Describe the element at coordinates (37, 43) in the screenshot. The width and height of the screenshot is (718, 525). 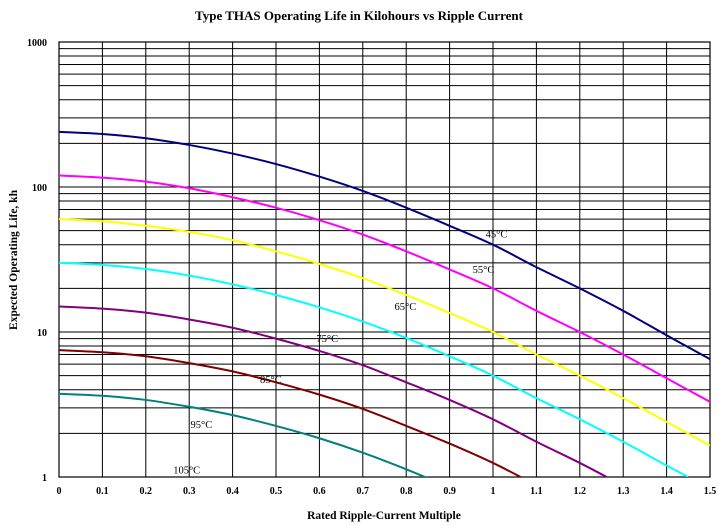
I see `y-tick-label: 1000` at that location.